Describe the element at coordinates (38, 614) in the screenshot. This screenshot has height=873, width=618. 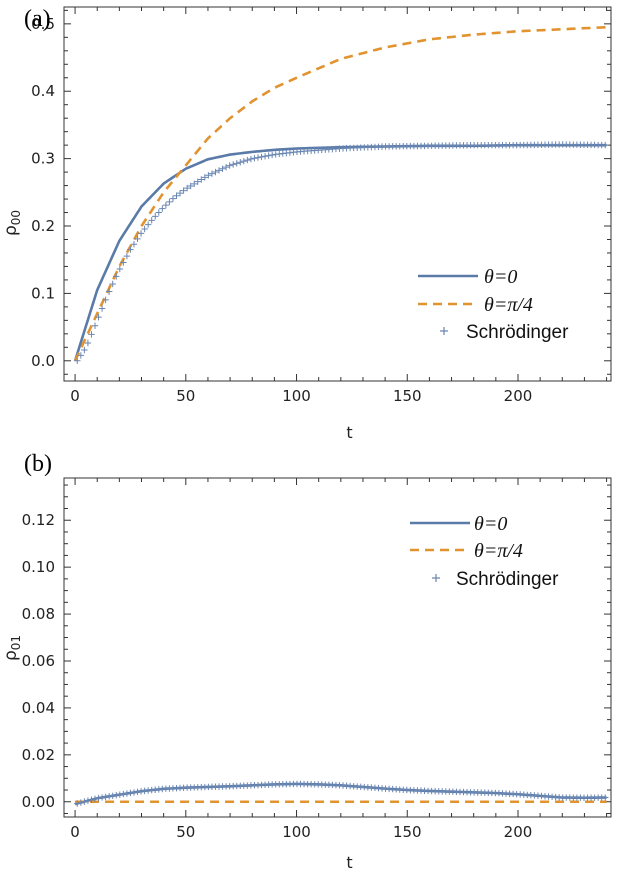
I see `y-tick-label: 0.08` at that location.